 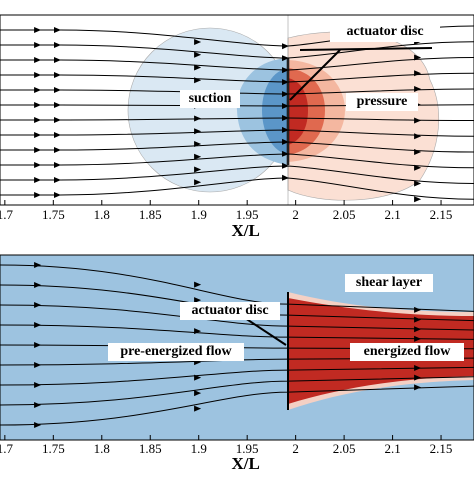 I want to click on annotation: suction, so click(x=210, y=98).